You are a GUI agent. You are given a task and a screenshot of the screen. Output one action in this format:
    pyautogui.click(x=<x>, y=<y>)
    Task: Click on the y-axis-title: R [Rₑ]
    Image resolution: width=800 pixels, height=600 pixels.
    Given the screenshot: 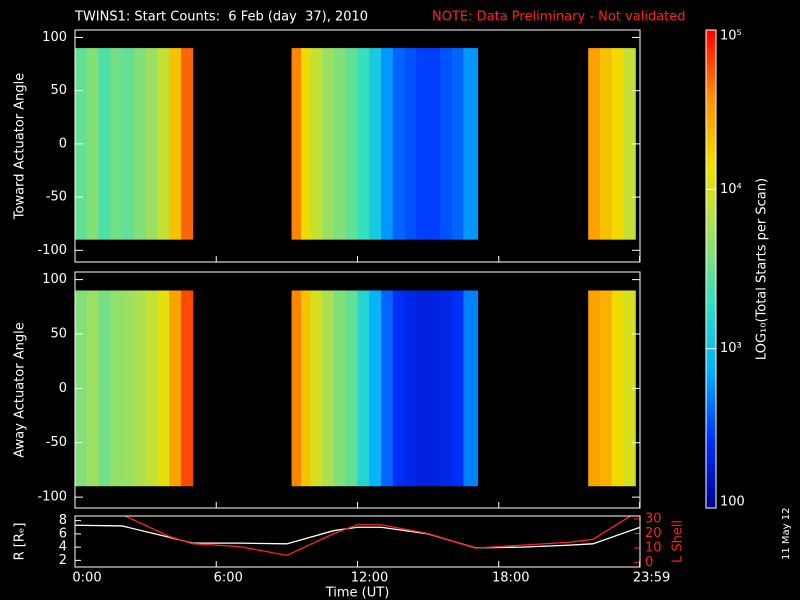 What is the action you would take?
    pyautogui.click(x=20, y=542)
    